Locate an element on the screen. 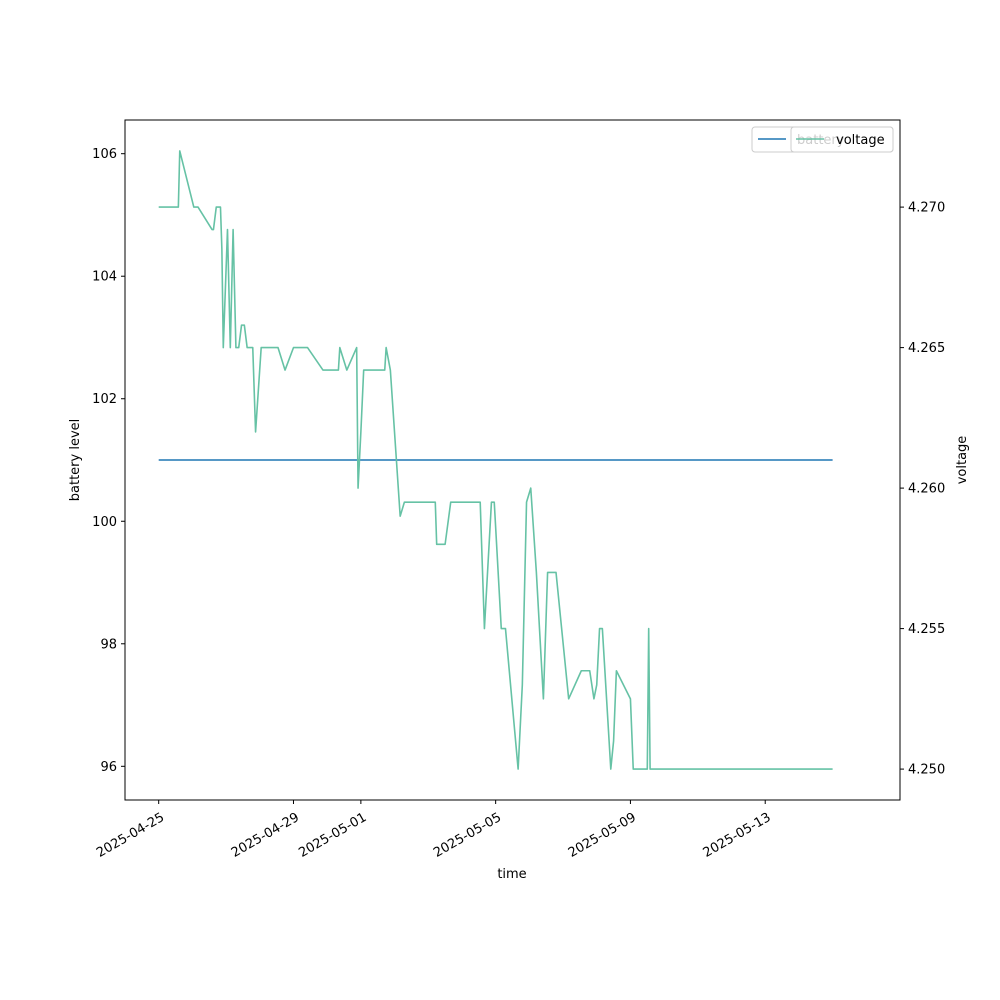 The width and height of the screenshot is (1000, 1000). y-right-tick-label: 4.255 is located at coordinates (926, 629).